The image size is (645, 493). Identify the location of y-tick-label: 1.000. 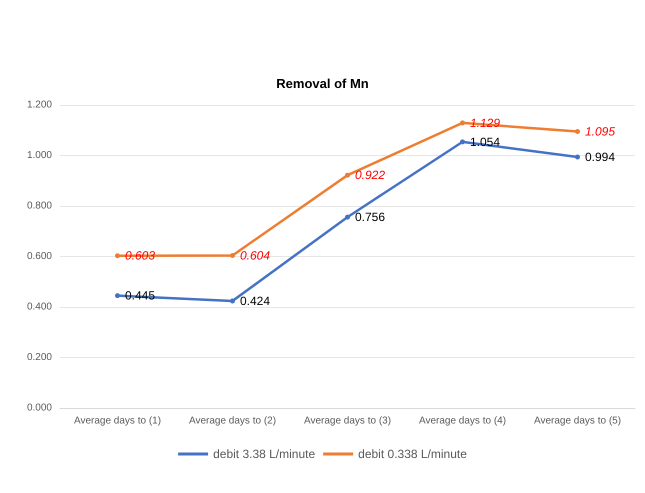
(39, 155).